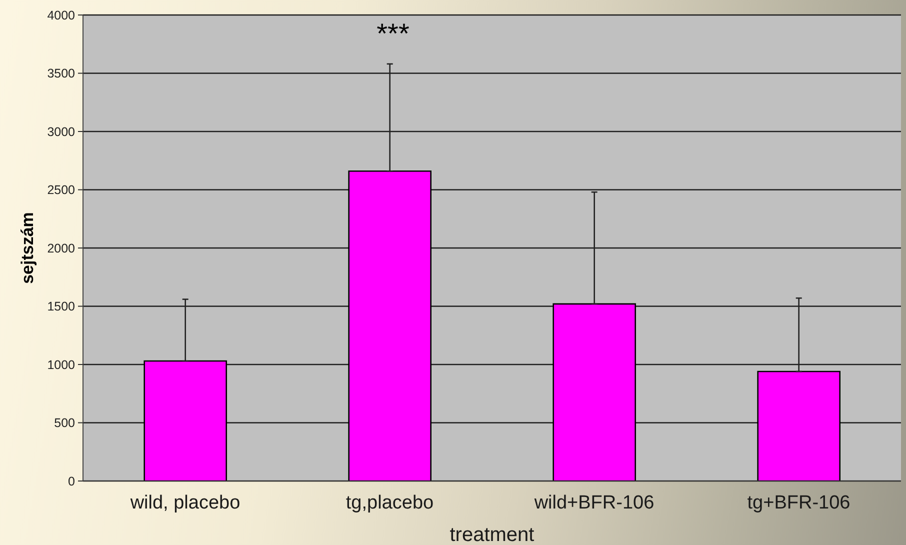 The height and width of the screenshot is (545, 906). I want to click on x-axis-title: treatment, so click(492, 534).